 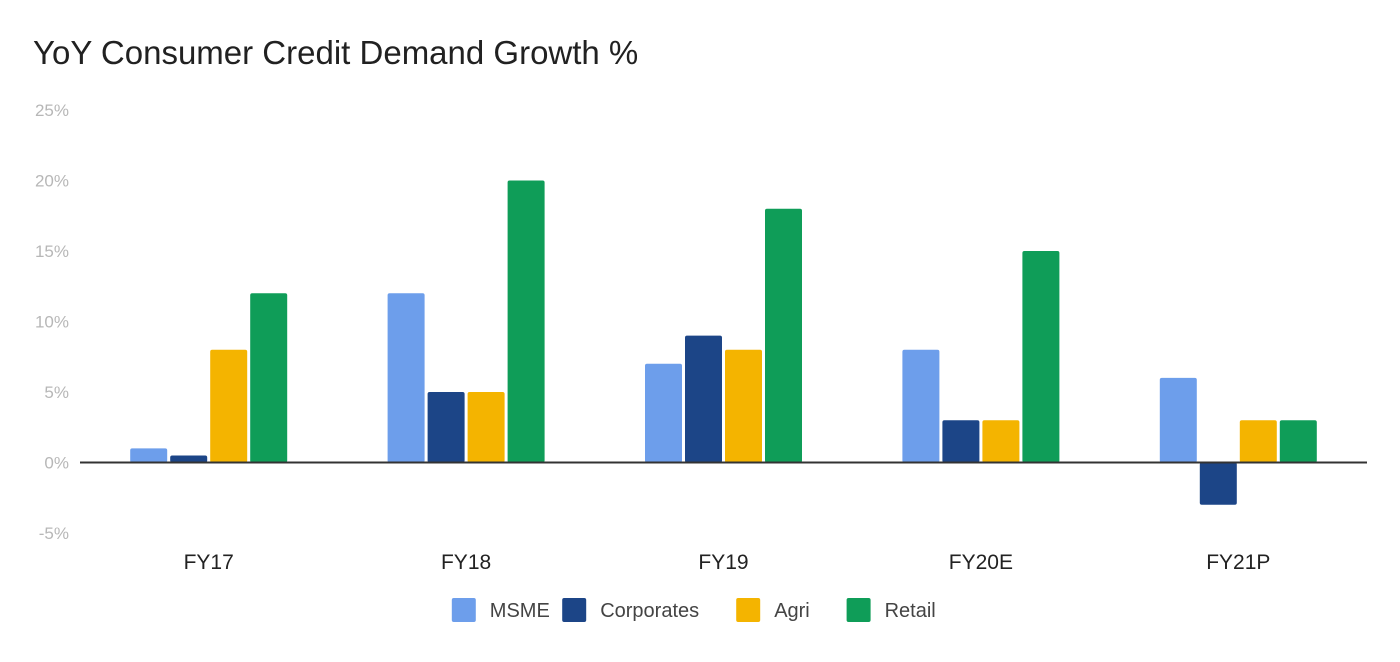 I want to click on y-tick-label: 0%, so click(x=56, y=463).